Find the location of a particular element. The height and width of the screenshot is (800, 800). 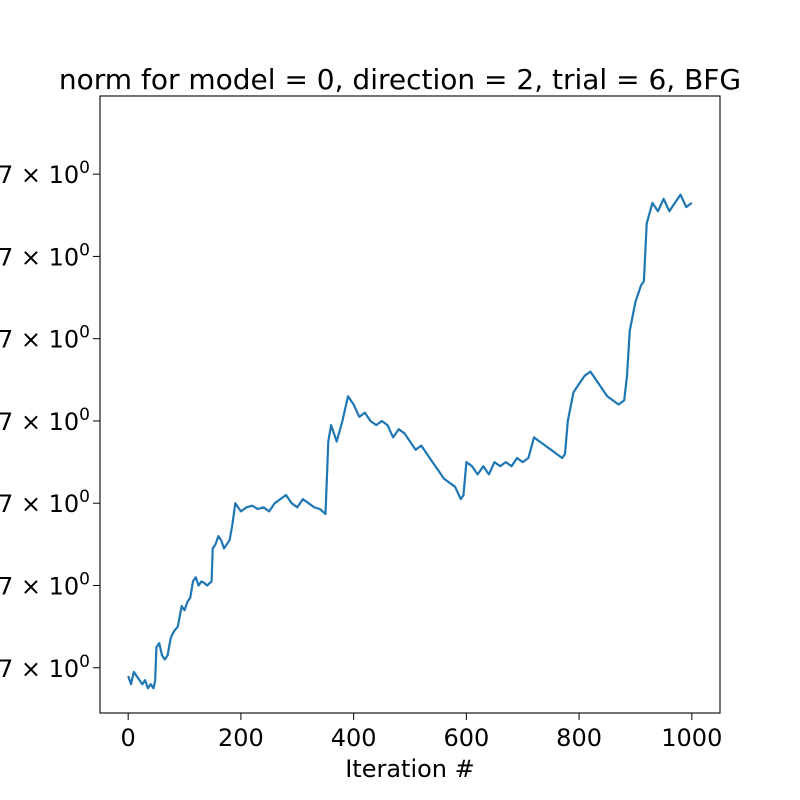

x-axis-label: Iteration # is located at coordinates (410, 769).